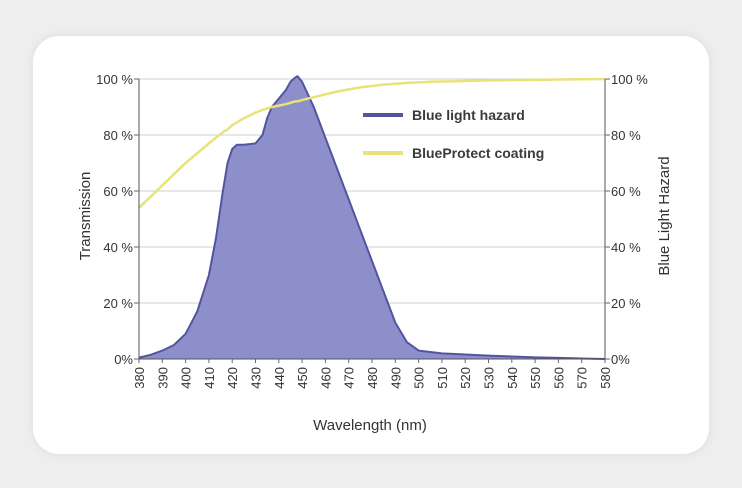  I want to click on y-tick-label-right: 60 %, so click(626, 191).